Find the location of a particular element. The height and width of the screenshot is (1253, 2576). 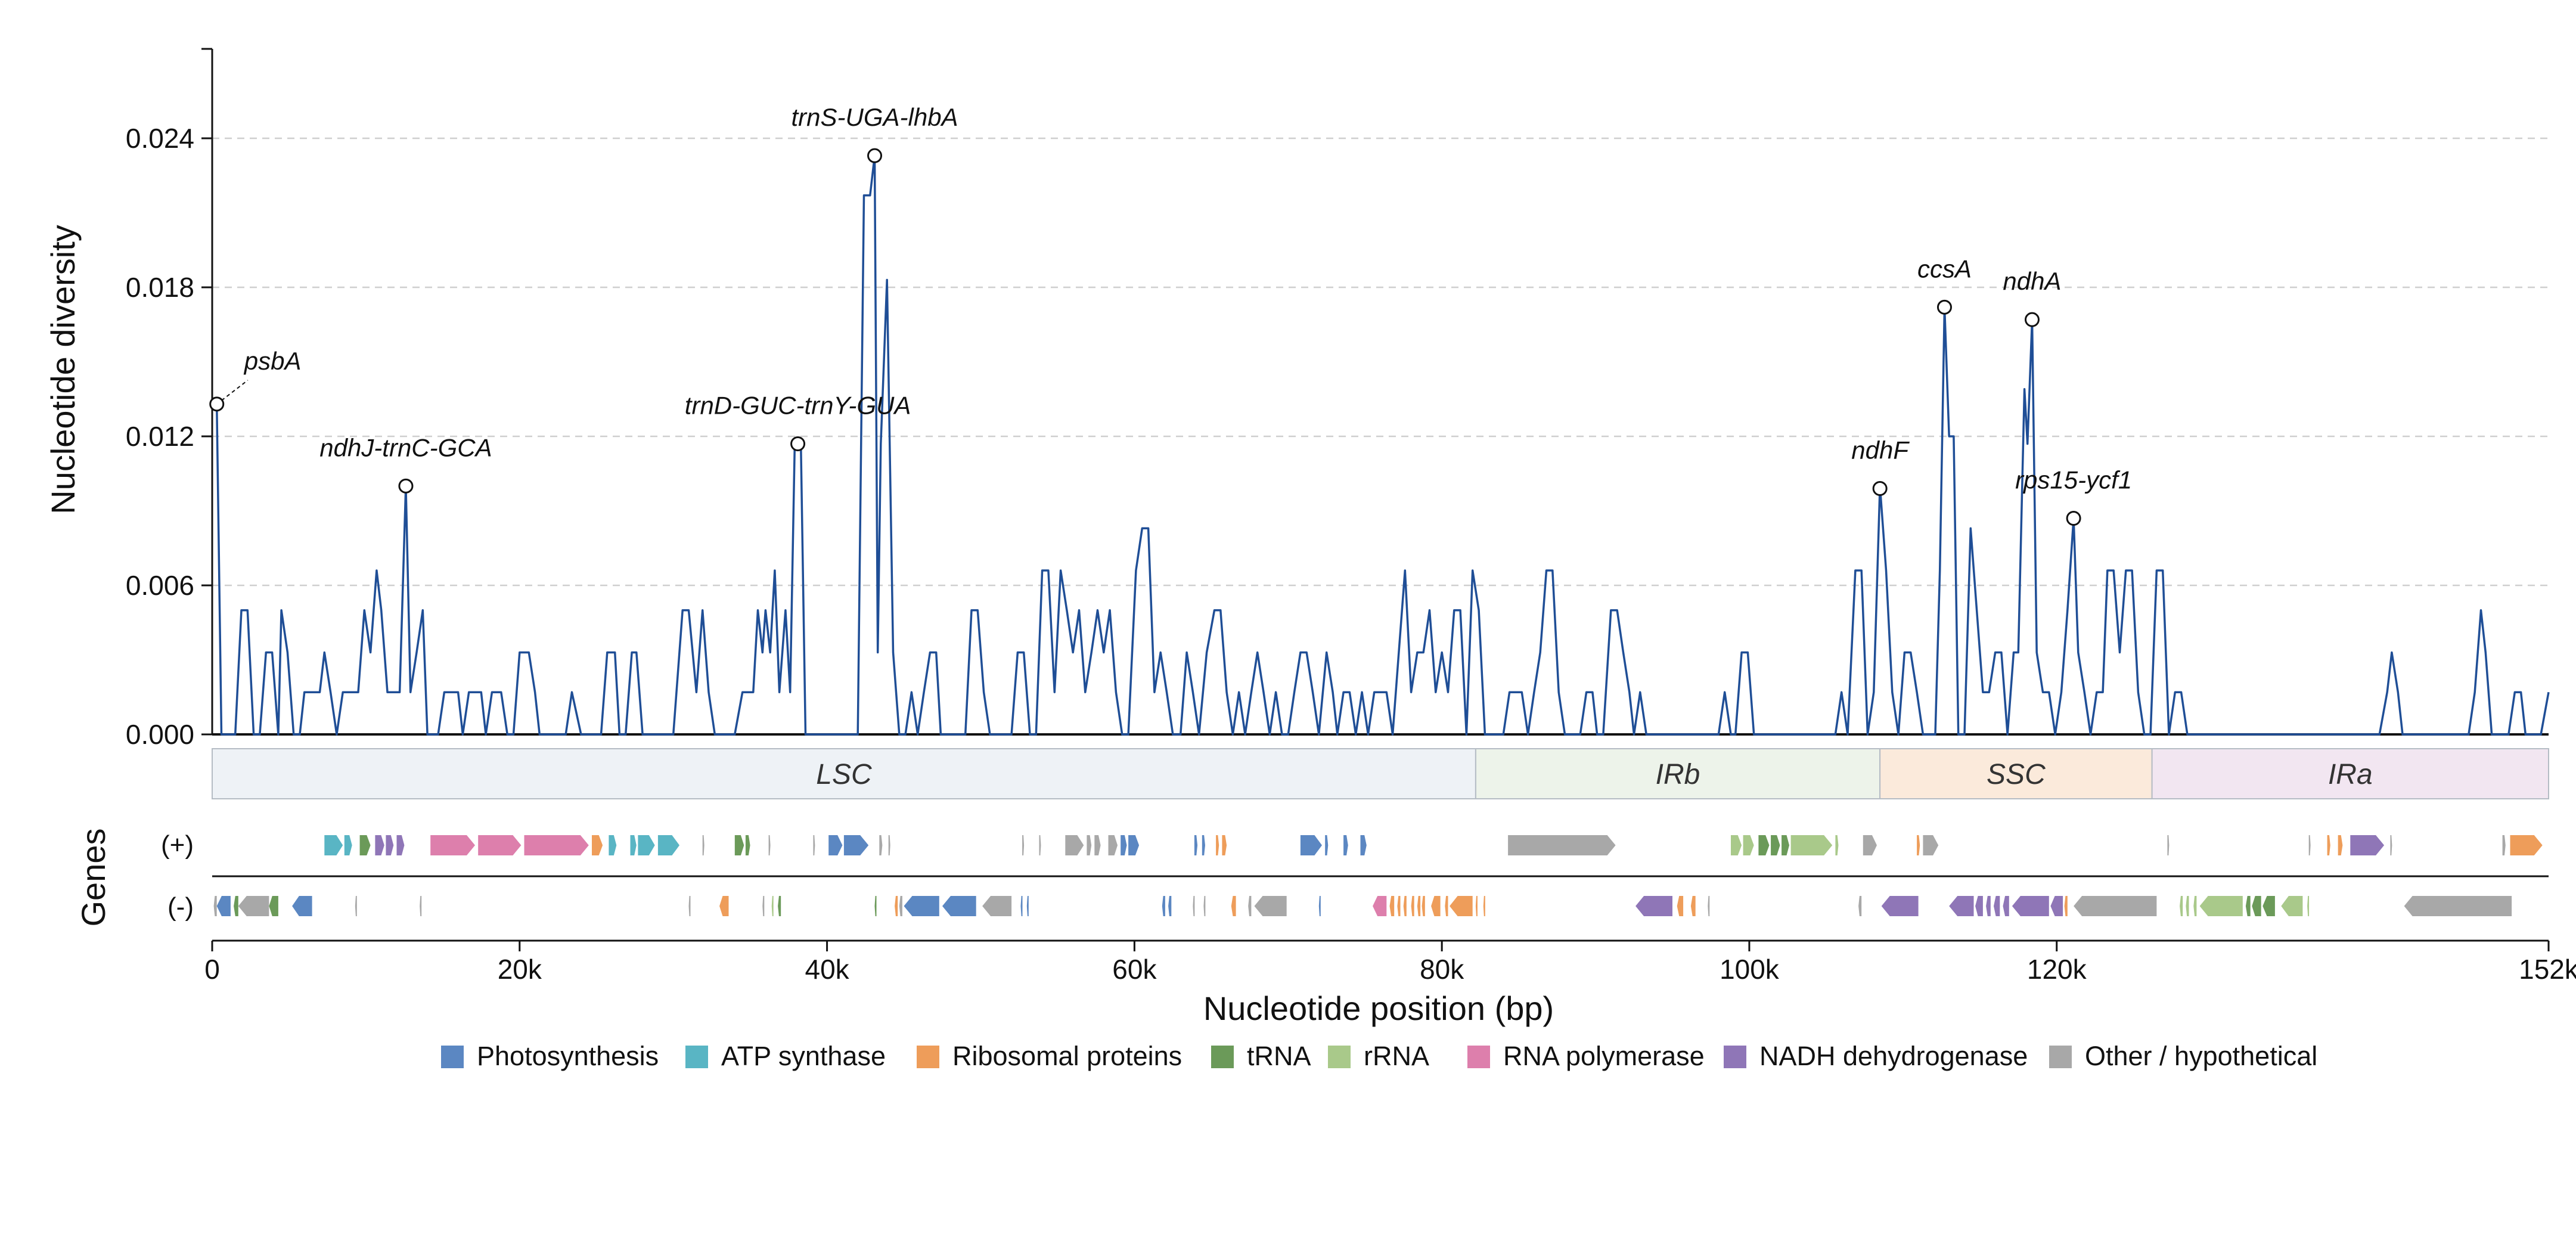

peak-leader-line is located at coordinates (235, 390).